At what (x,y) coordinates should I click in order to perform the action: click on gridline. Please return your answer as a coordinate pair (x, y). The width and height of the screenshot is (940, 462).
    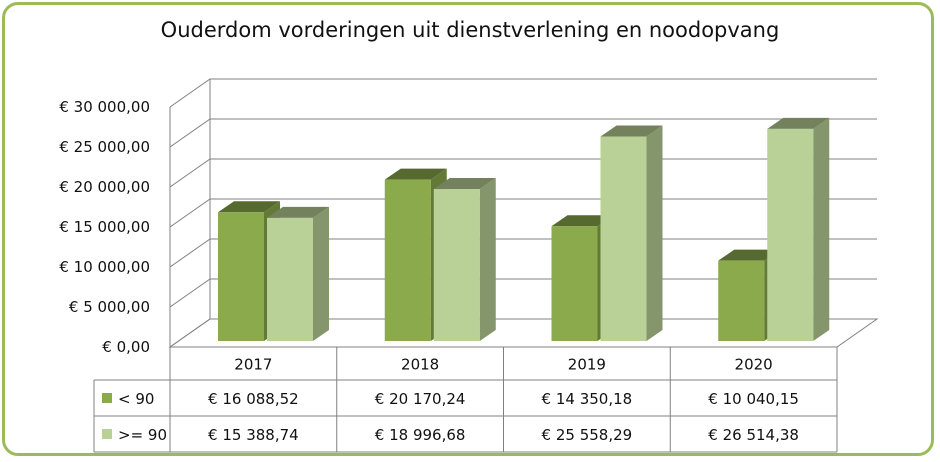
    Looking at the image, I should click on (523, 93).